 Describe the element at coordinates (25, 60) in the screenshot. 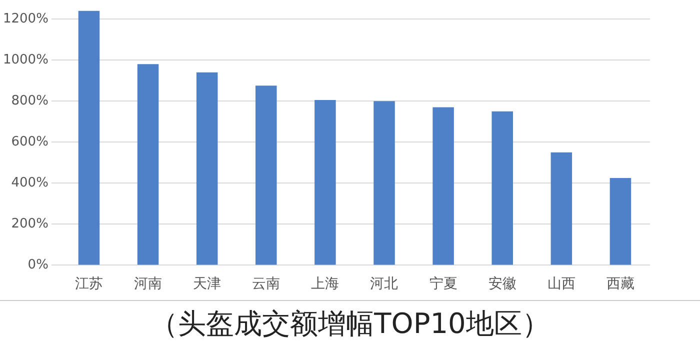

I see `y-tick-label: 1000%` at that location.